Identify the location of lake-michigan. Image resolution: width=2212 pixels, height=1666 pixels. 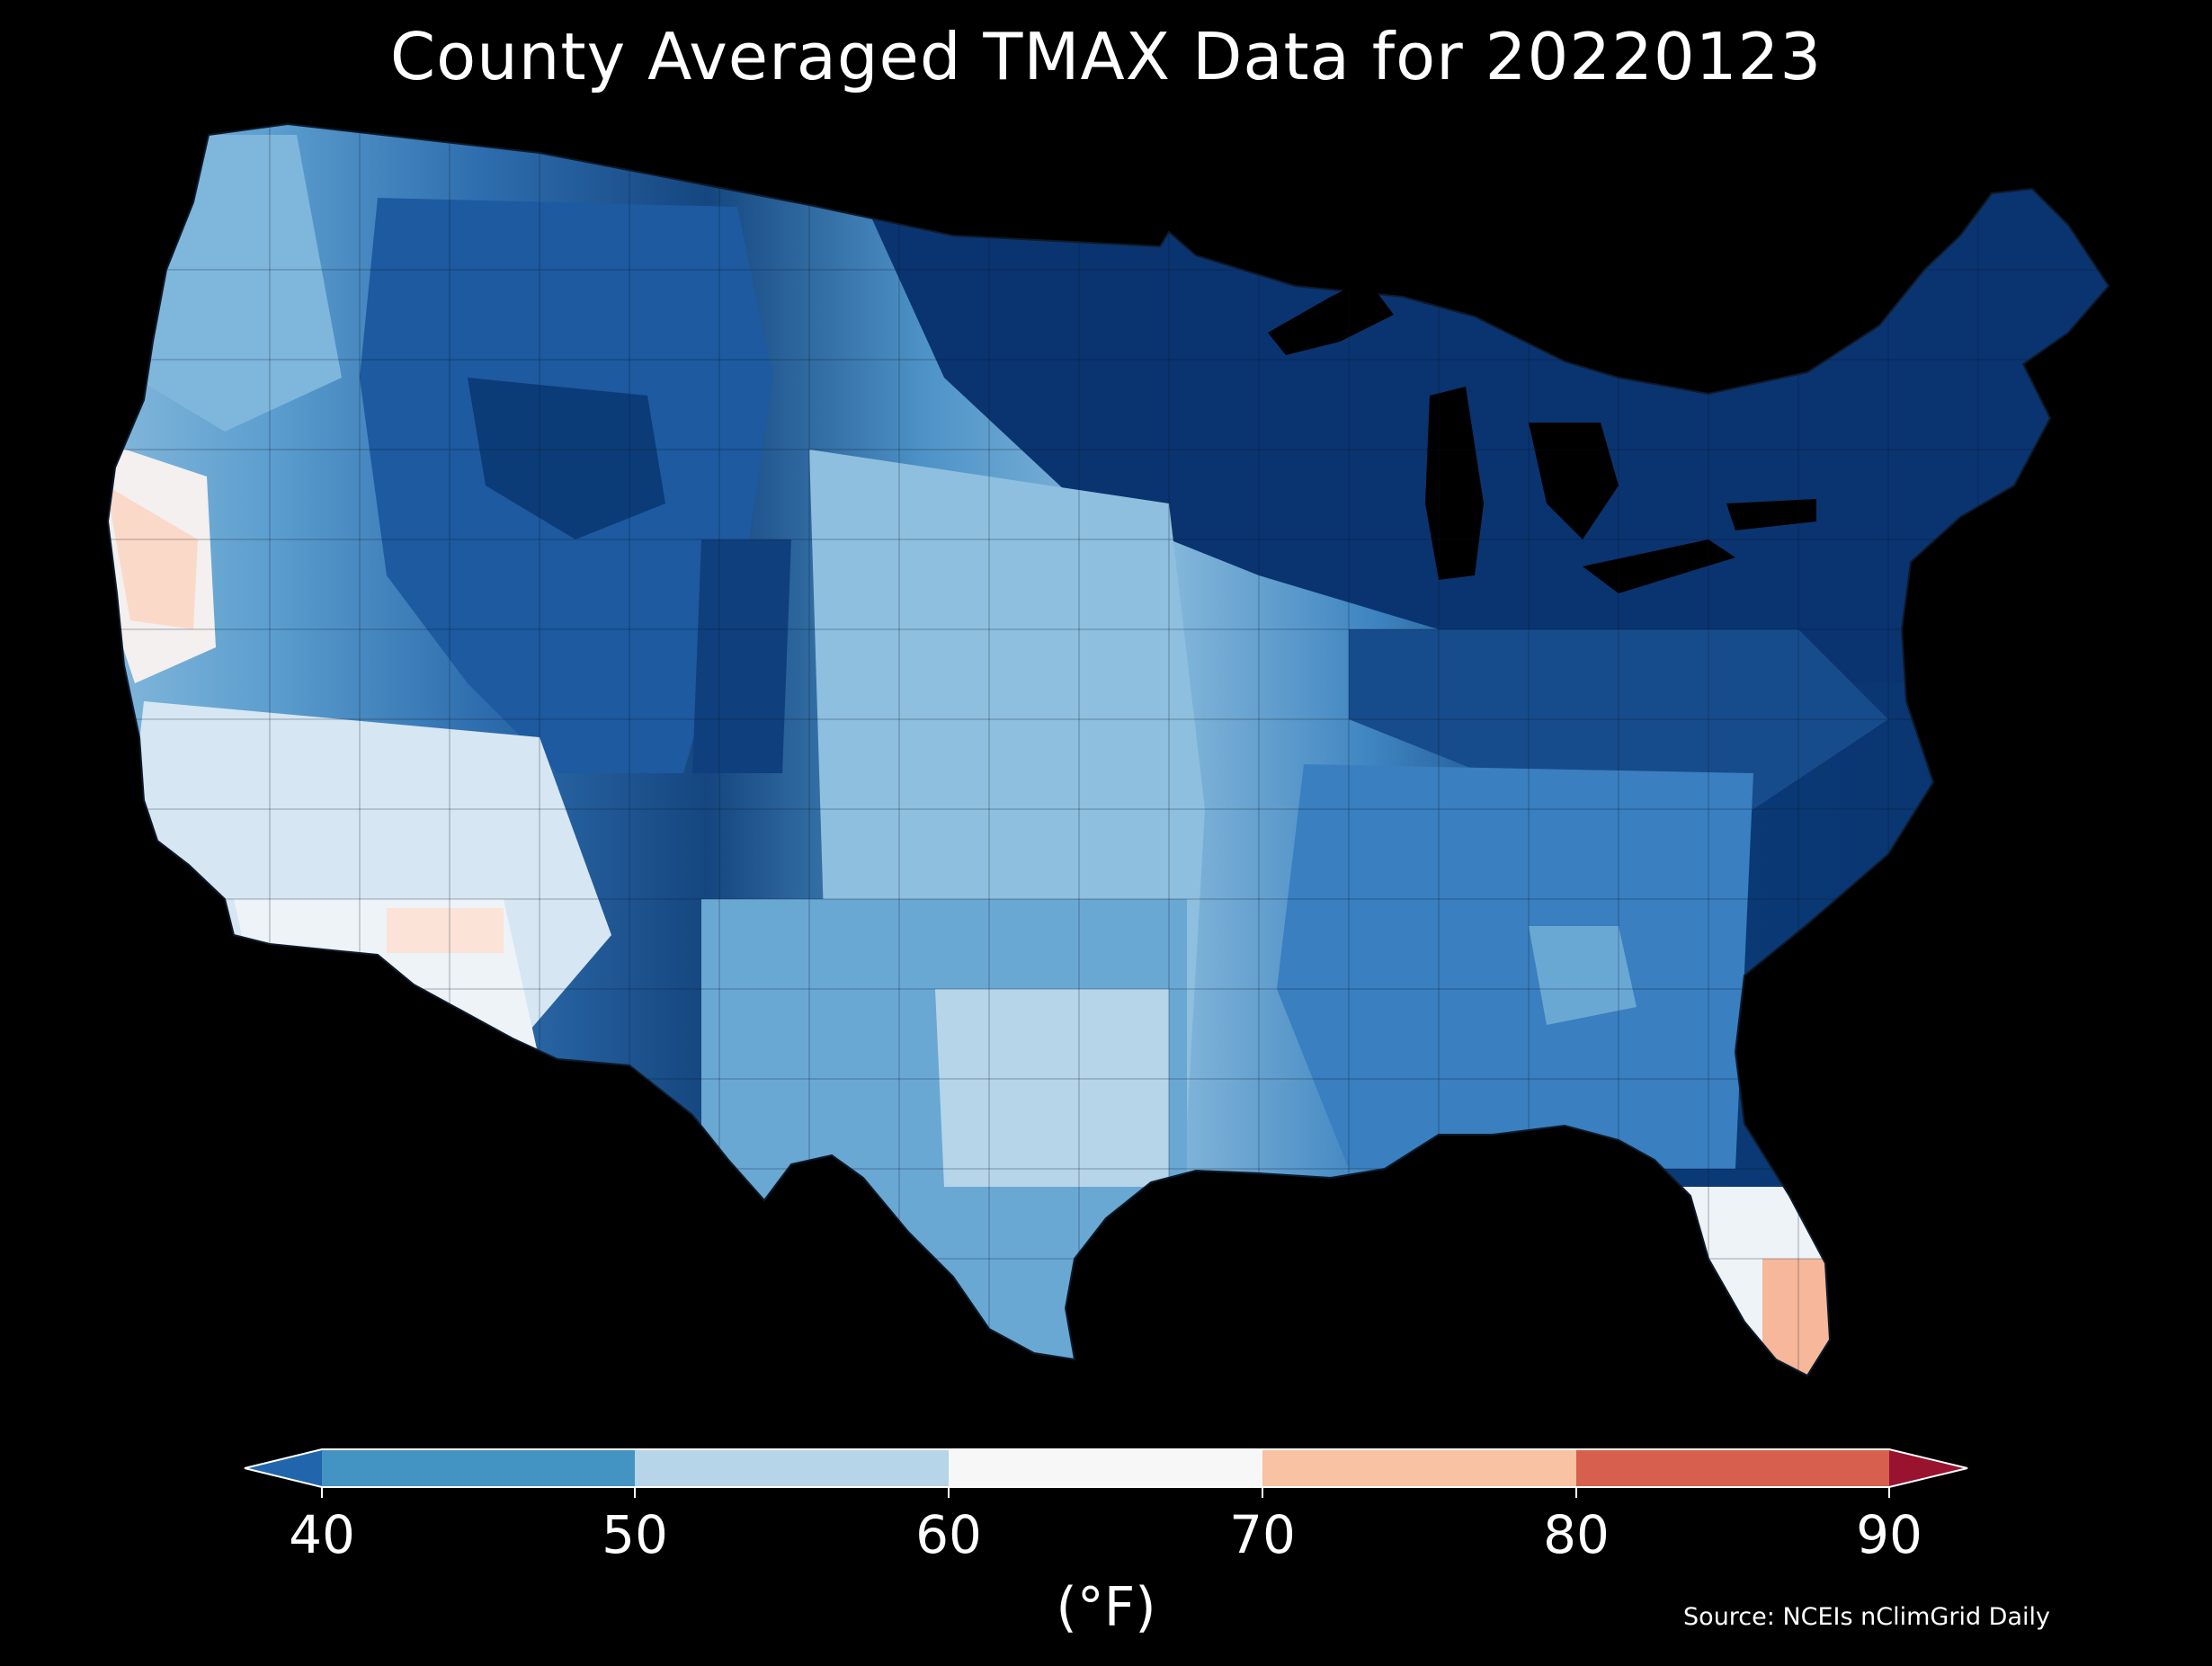
(1454, 483).